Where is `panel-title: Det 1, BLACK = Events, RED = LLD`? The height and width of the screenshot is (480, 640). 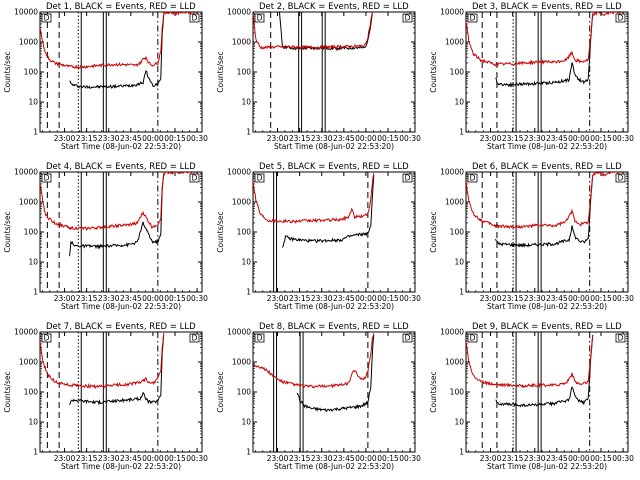
panel-title: Det 1, BLACK = Events, RED = LLD is located at coordinates (121, 7).